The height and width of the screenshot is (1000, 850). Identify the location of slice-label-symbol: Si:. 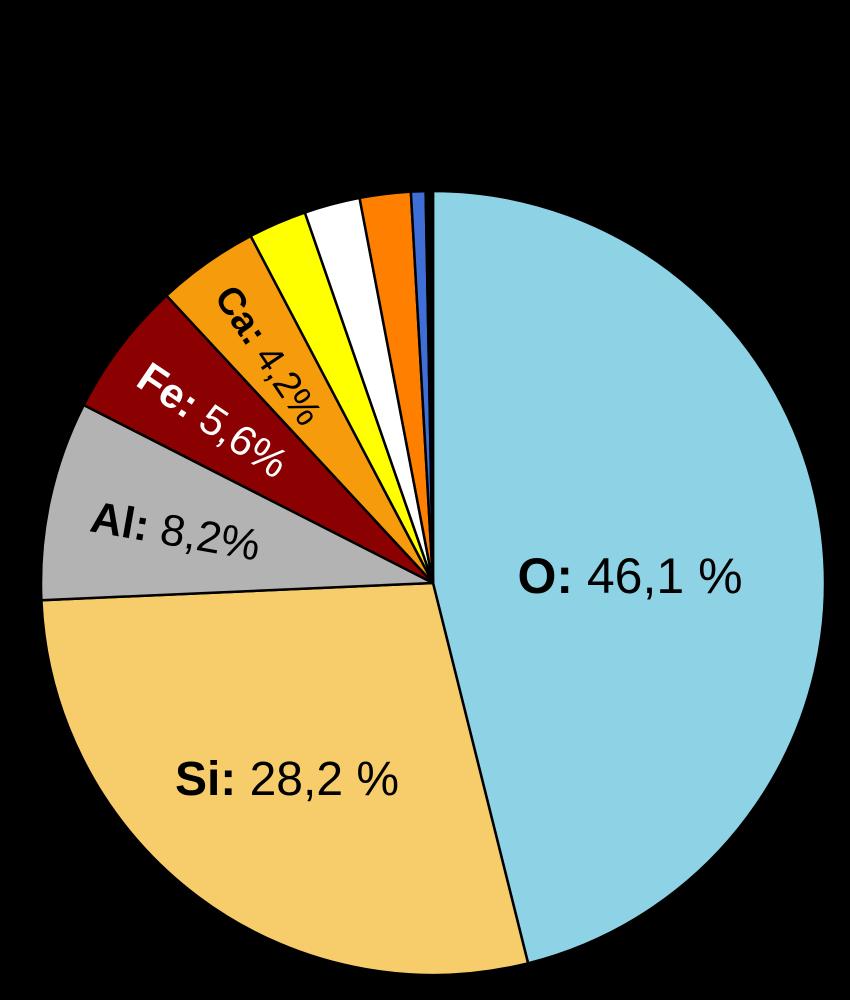
(212, 779).